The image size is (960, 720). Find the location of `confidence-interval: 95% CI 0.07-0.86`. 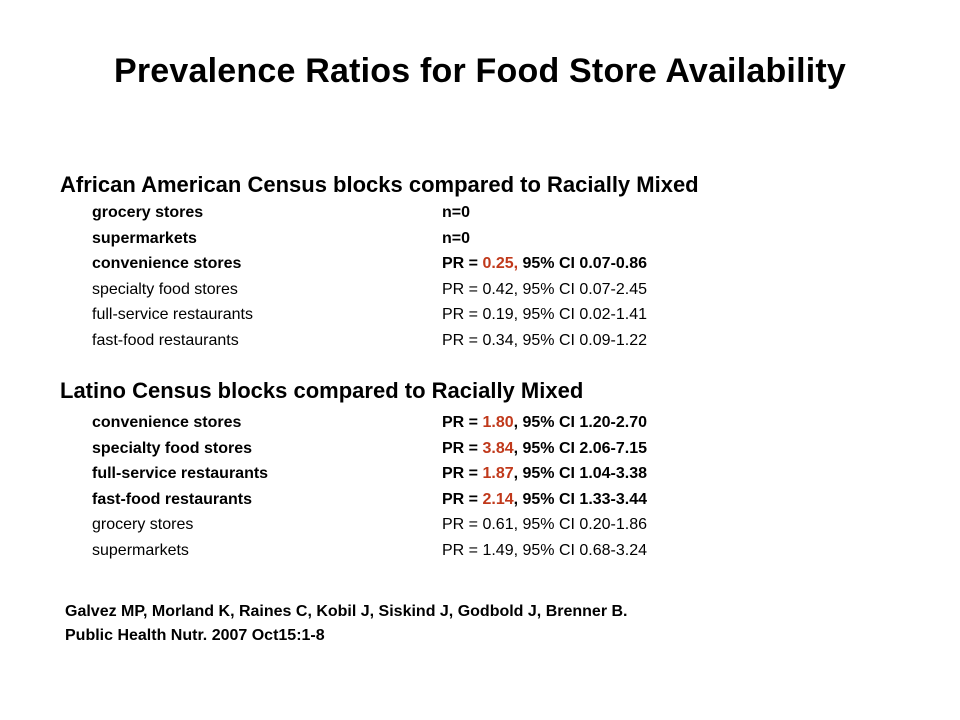

confidence-interval: 95% CI 0.07-0.86 is located at coordinates (583, 264).